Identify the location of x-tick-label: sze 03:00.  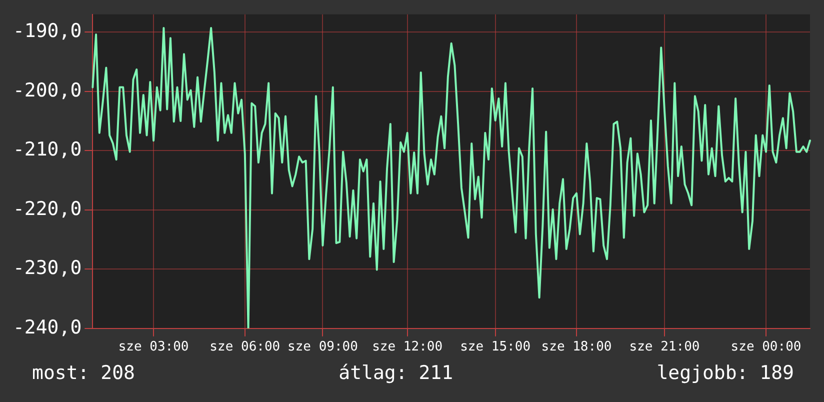
(153, 347).